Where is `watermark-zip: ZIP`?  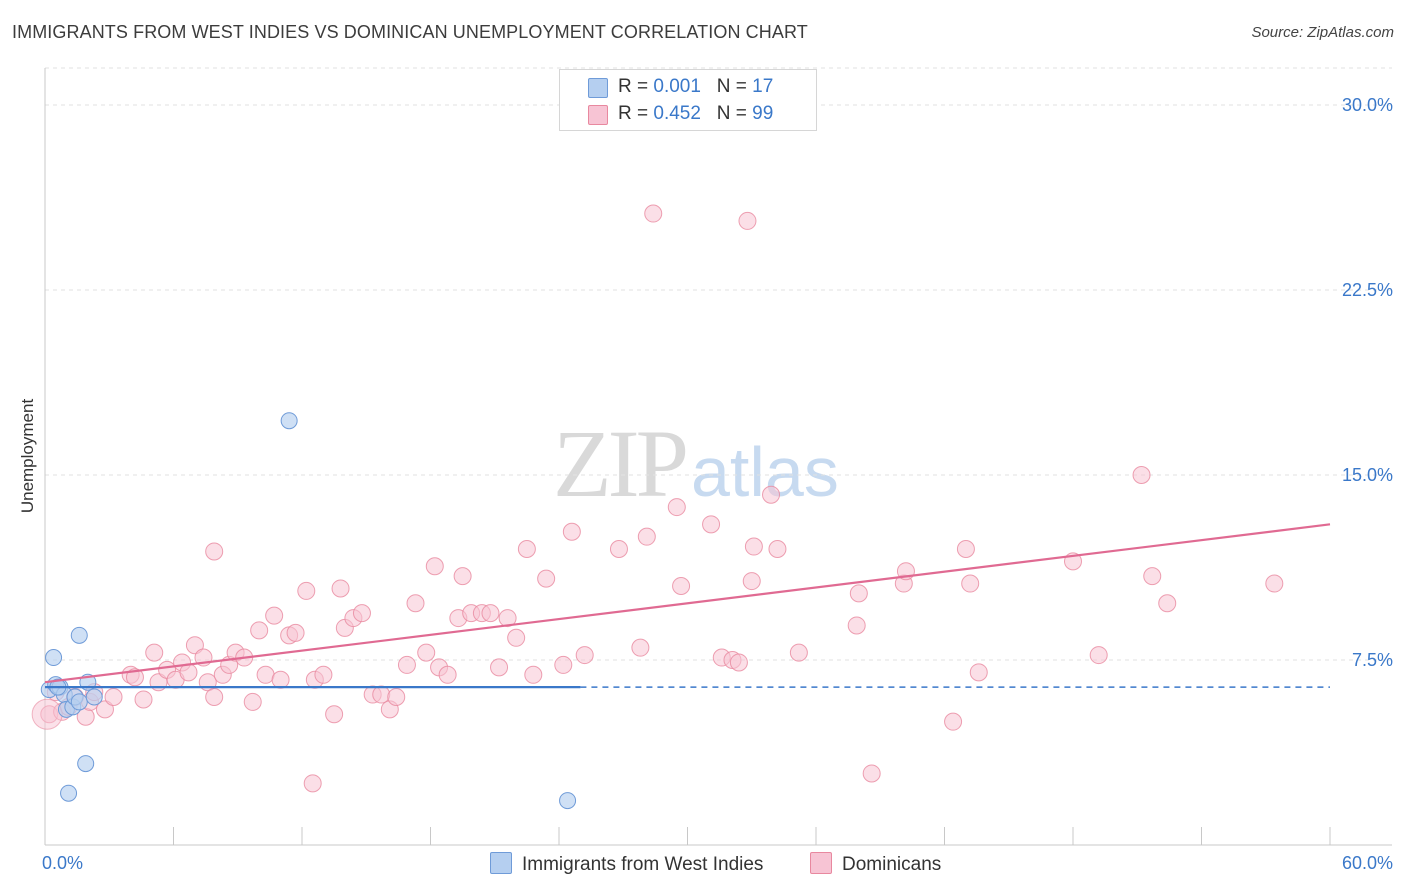
watermark-zip: ZIP is located at coordinates (621, 463).